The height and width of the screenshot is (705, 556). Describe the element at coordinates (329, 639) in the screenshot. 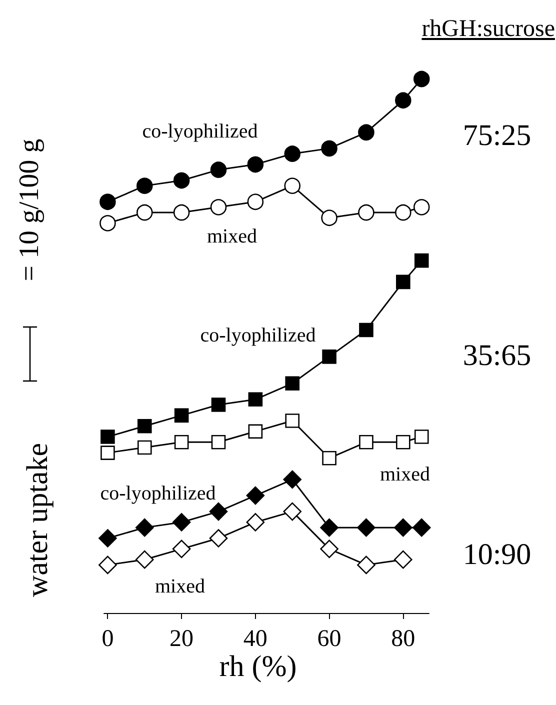

I see `x-tick-label: 60` at that location.